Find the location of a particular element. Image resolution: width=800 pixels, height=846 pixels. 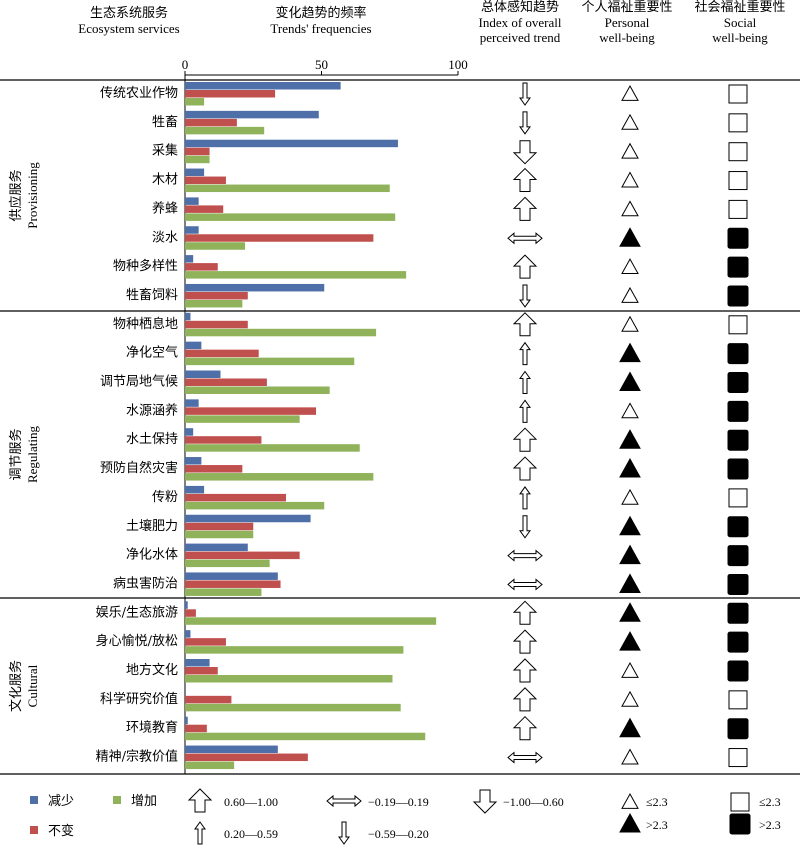

x-tick-label: 50 is located at coordinates (321, 64).